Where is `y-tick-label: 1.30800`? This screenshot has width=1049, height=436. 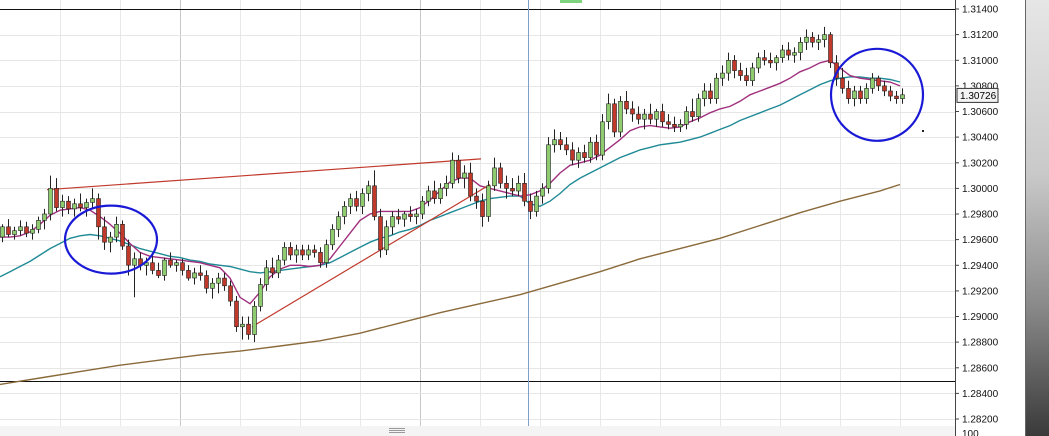 y-tick-label: 1.30800 is located at coordinates (980, 86).